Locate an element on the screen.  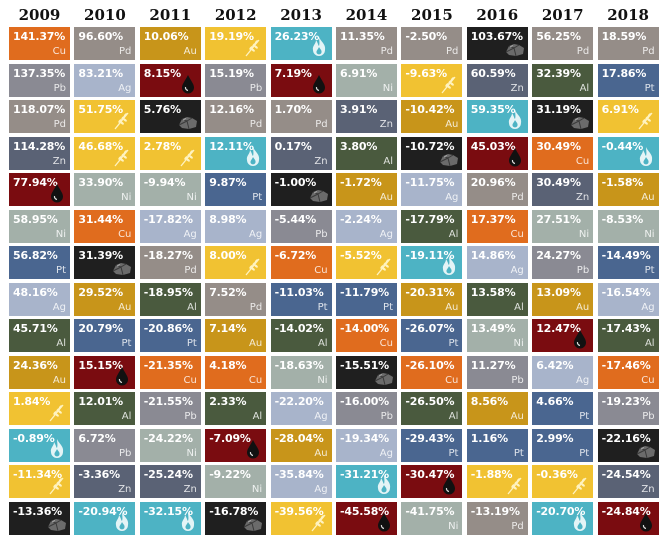
return-cell: -14.00% Cu is located at coordinates (366, 335).